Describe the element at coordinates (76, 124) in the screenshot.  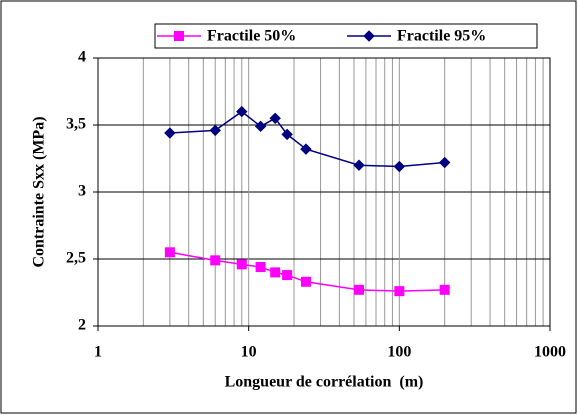
I see `y-tick-label: 3,5` at that location.